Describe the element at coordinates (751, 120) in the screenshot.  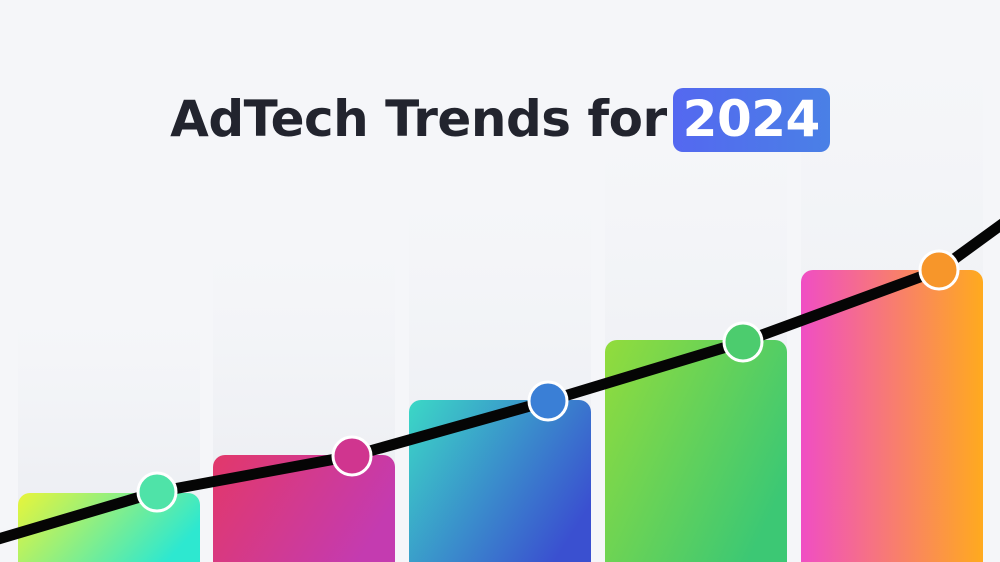
I see `title-highlight: 2024` at that location.